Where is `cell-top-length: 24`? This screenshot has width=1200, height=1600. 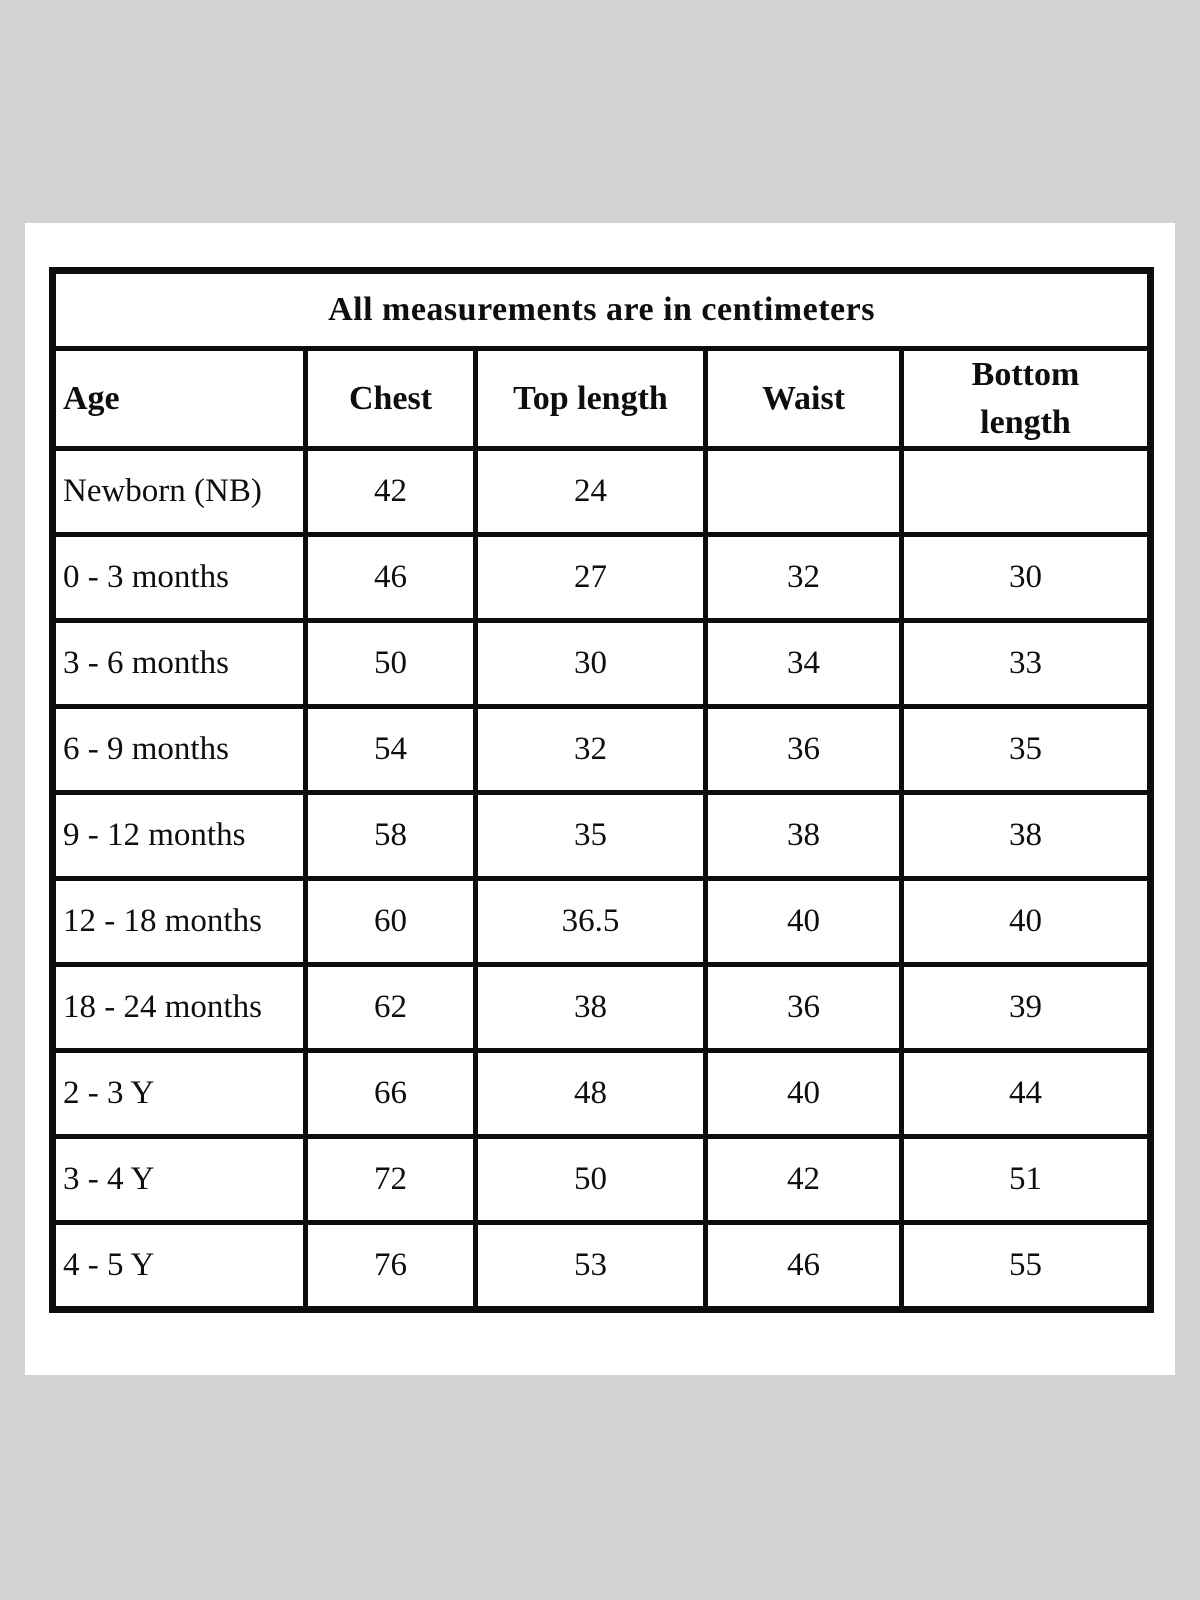 cell-top-length: 24 is located at coordinates (590, 492).